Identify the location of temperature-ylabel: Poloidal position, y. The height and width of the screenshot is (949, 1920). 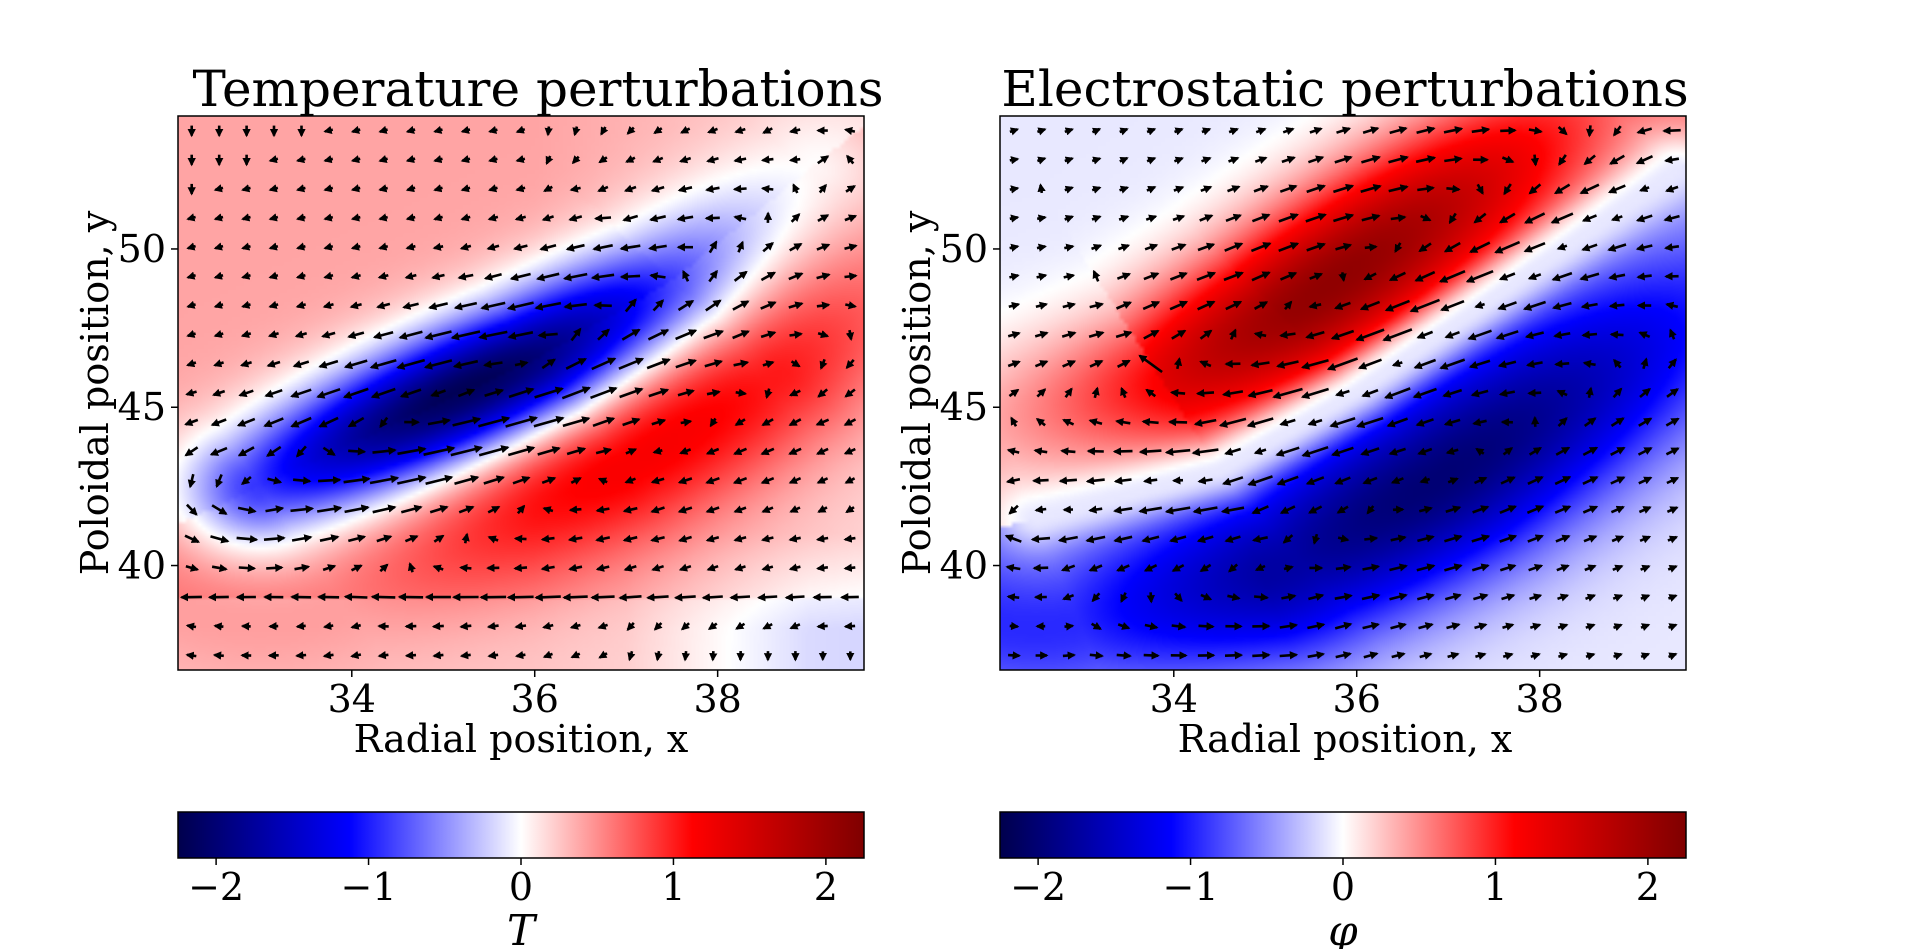
(95, 392).